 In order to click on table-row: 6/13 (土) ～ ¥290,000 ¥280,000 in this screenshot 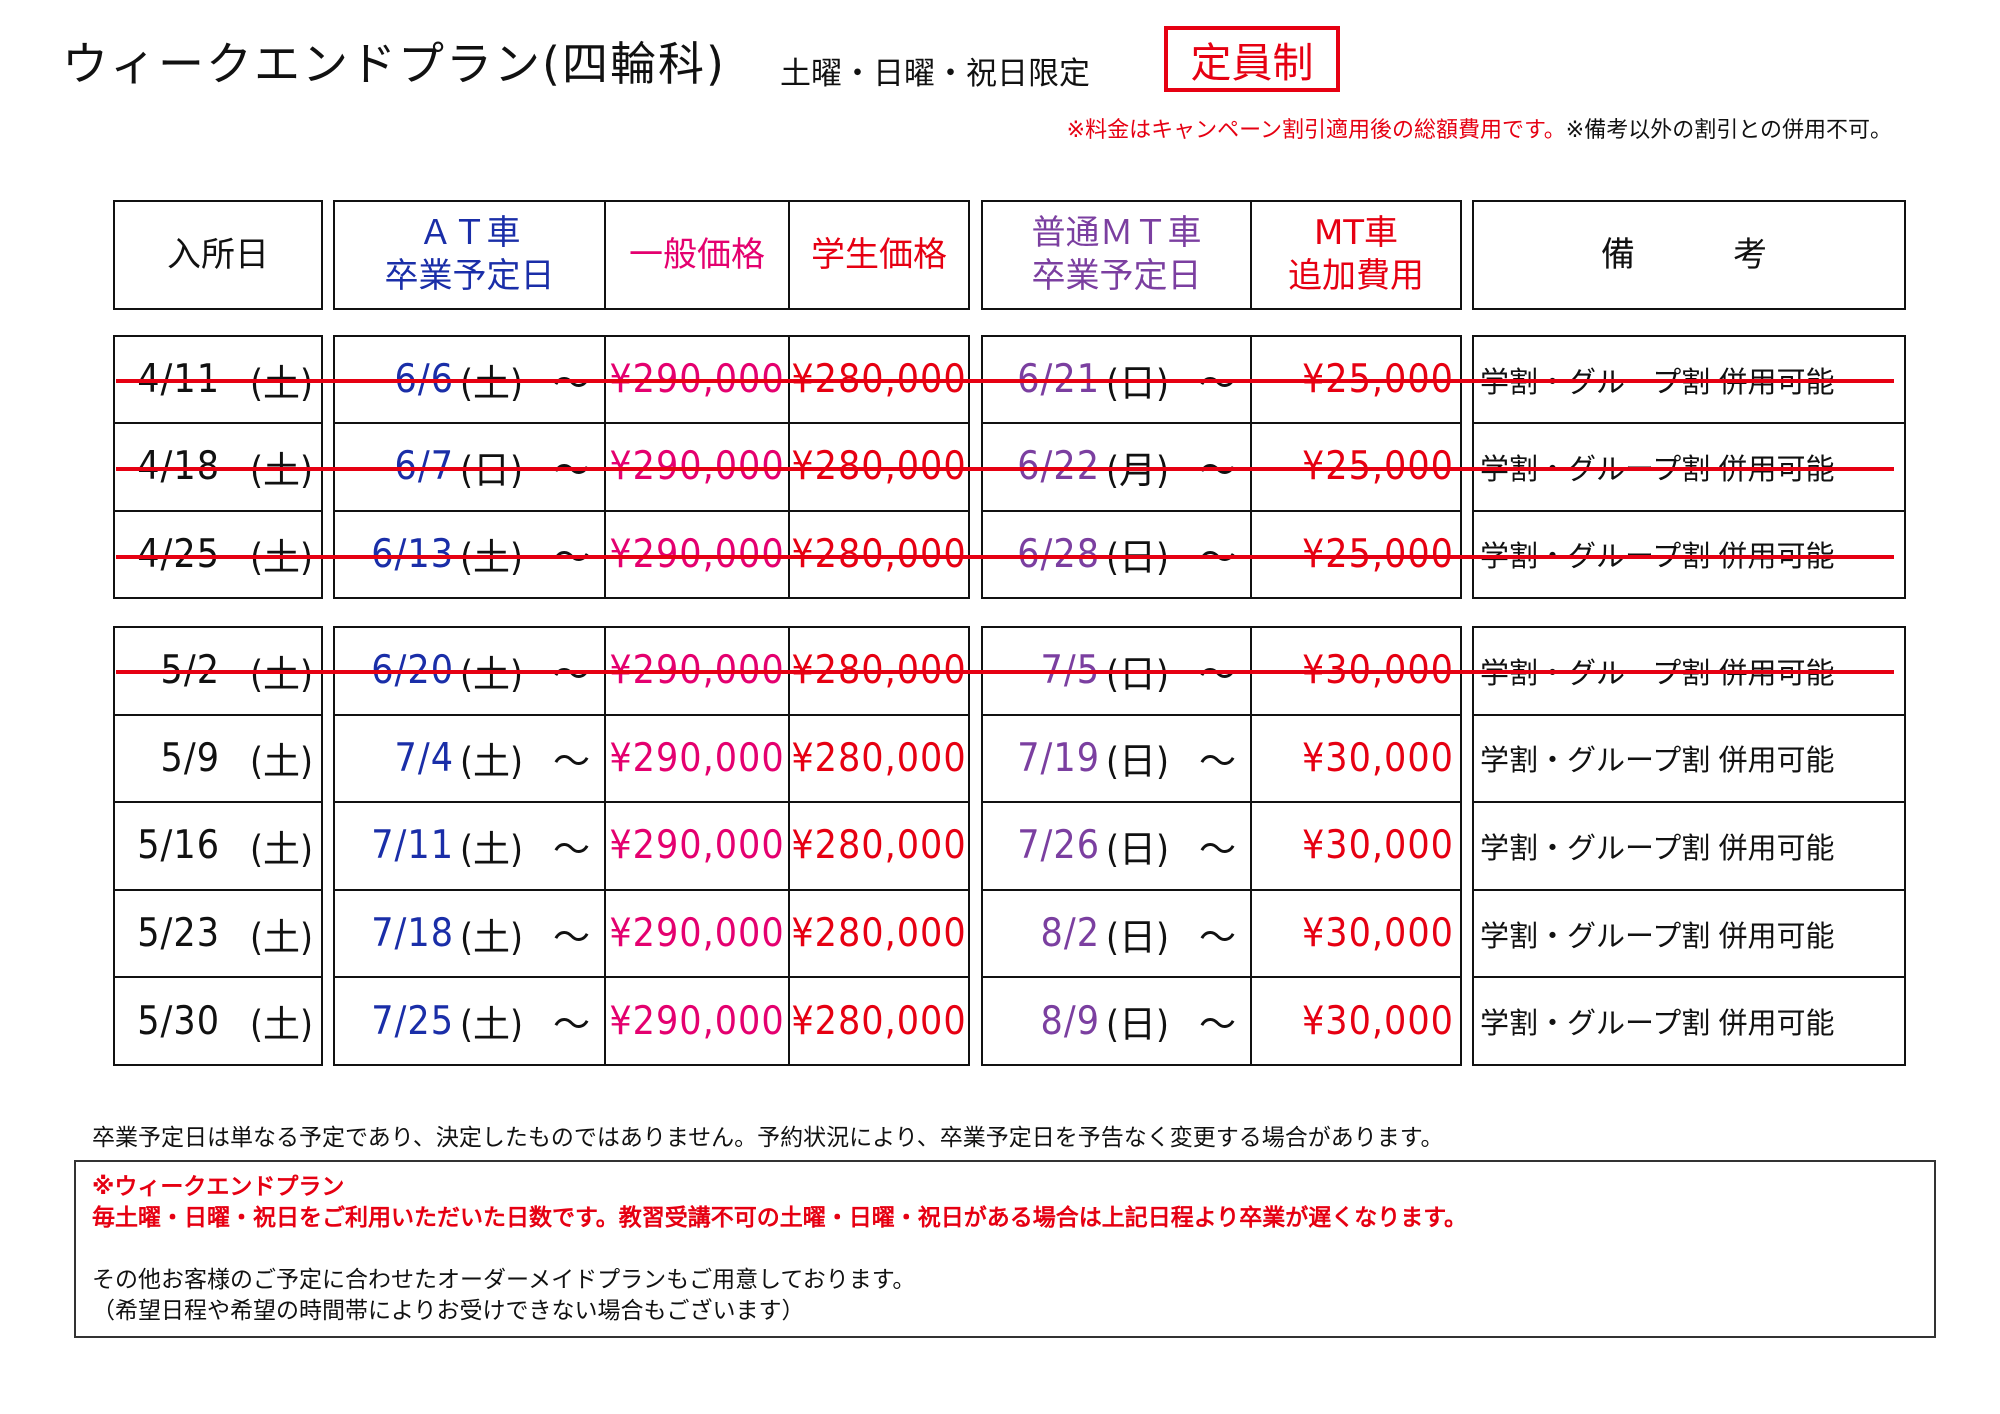, I will do `click(651, 553)`.